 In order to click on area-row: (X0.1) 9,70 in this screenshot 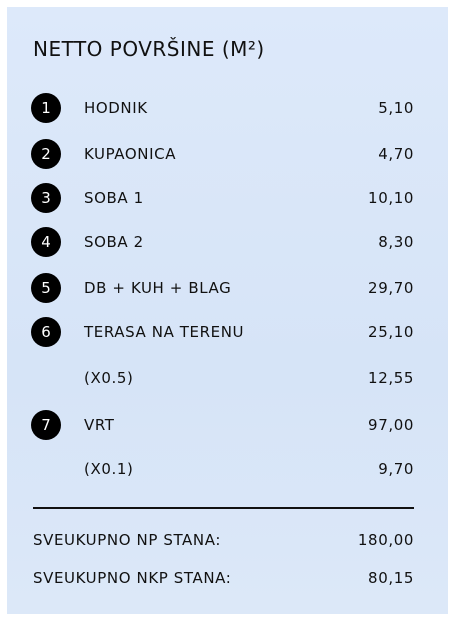, I will do `click(227, 469)`.